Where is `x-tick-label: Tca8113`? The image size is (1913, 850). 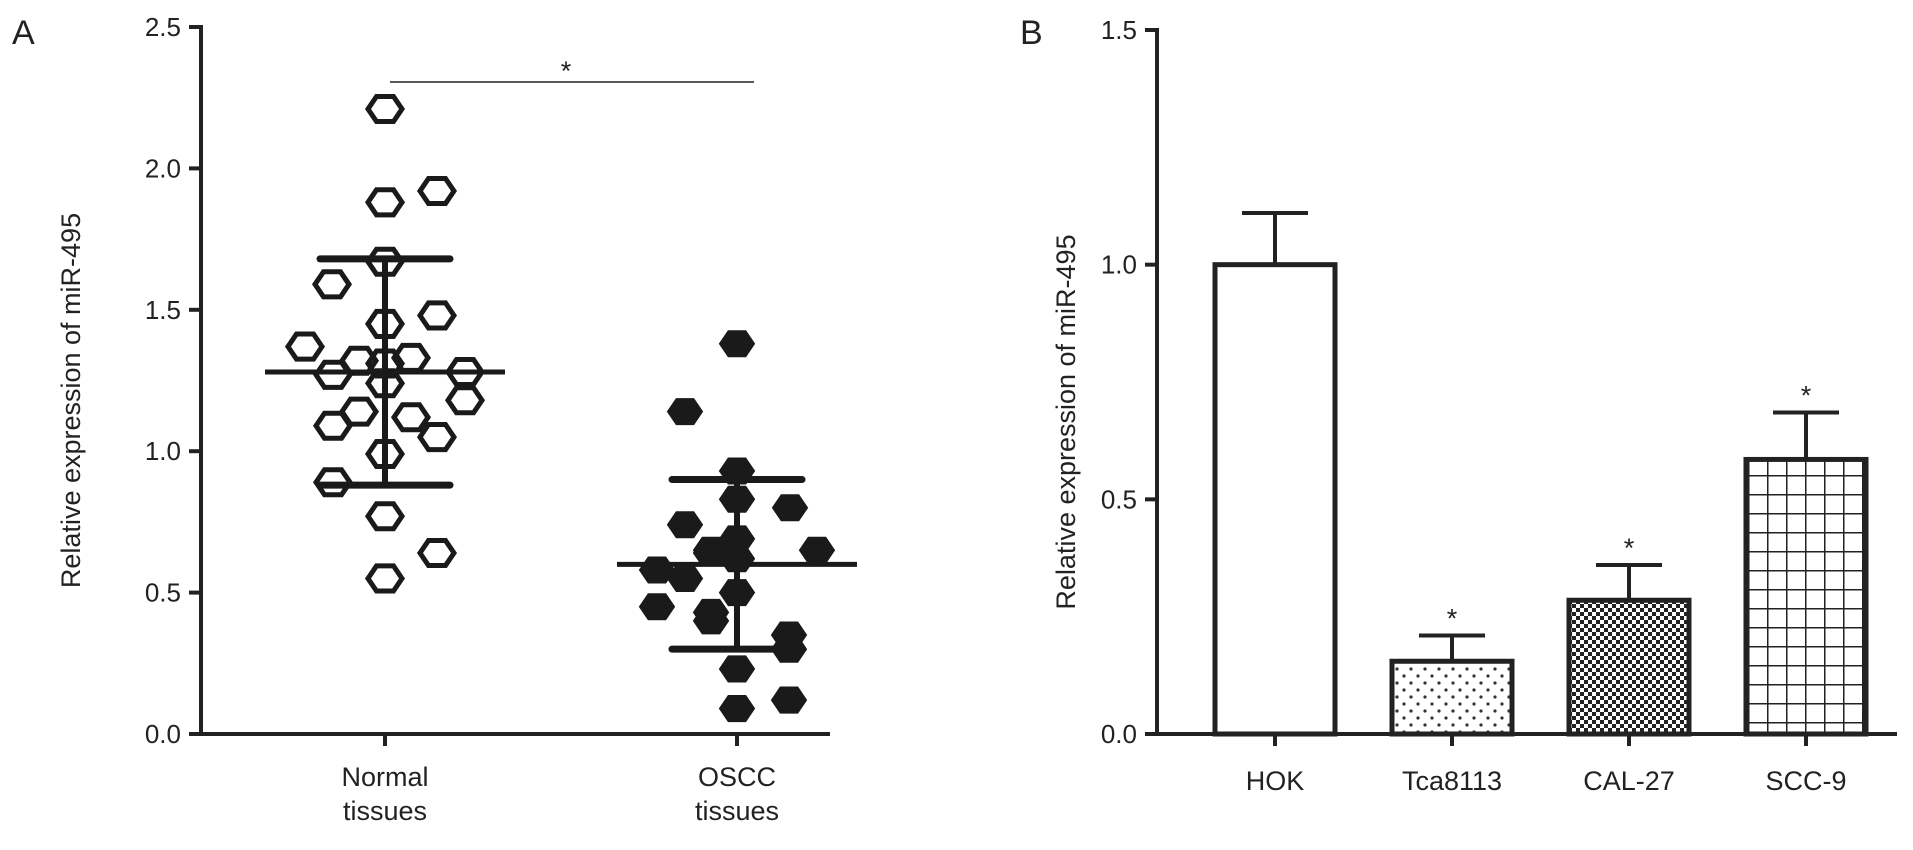 x-tick-label: Tca8113 is located at coordinates (1452, 781).